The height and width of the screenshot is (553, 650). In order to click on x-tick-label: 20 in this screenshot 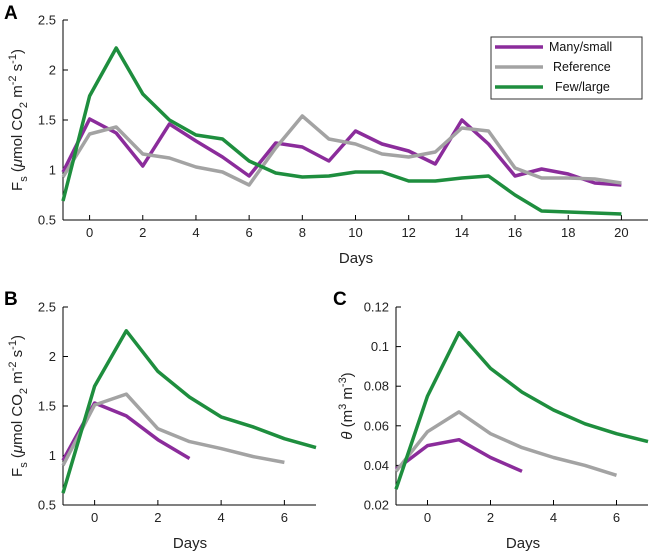, I will do `click(621, 232)`.